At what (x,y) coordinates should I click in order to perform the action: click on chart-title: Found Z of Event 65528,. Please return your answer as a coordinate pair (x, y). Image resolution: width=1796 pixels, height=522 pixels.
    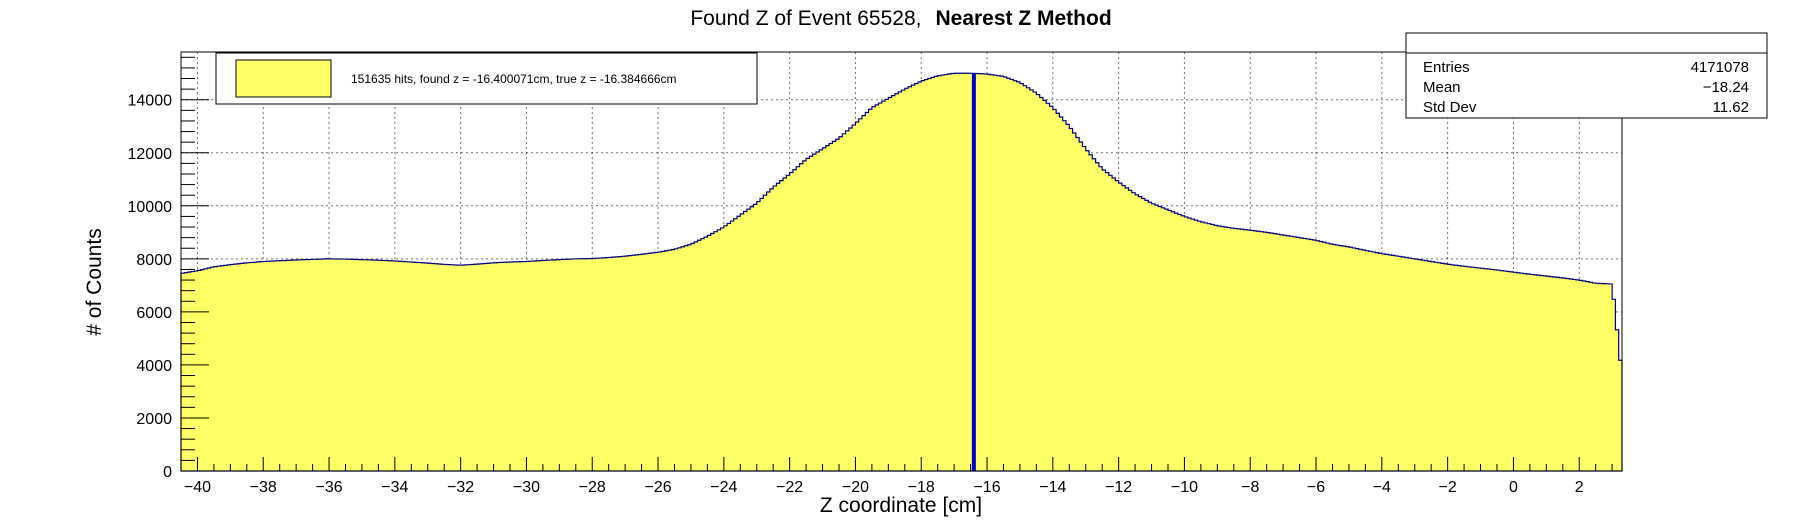
    Looking at the image, I should click on (805, 18).